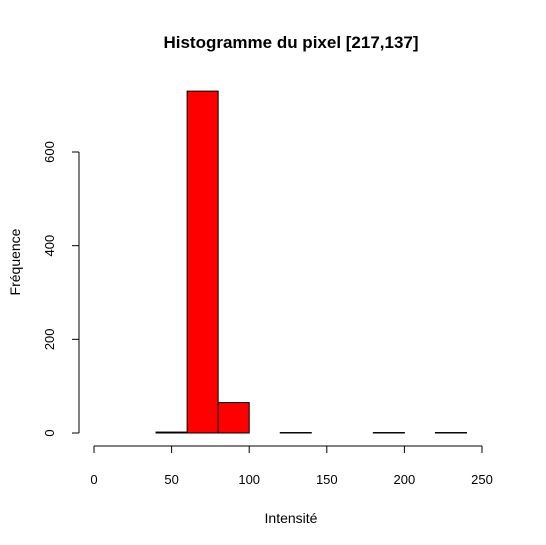 The height and width of the screenshot is (545, 546). Describe the element at coordinates (482, 479) in the screenshot. I see `x-tick-label: 250` at that location.